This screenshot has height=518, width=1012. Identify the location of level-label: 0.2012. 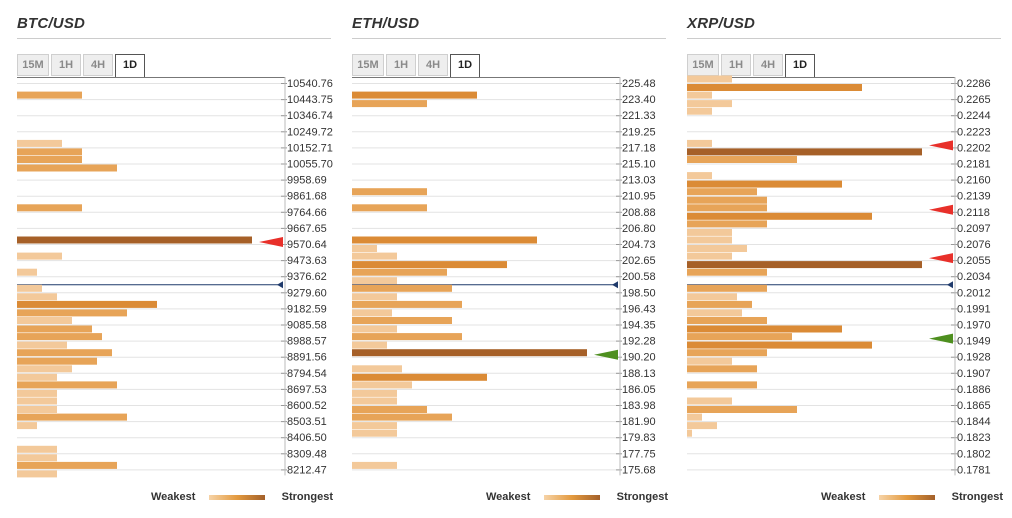
(974, 293).